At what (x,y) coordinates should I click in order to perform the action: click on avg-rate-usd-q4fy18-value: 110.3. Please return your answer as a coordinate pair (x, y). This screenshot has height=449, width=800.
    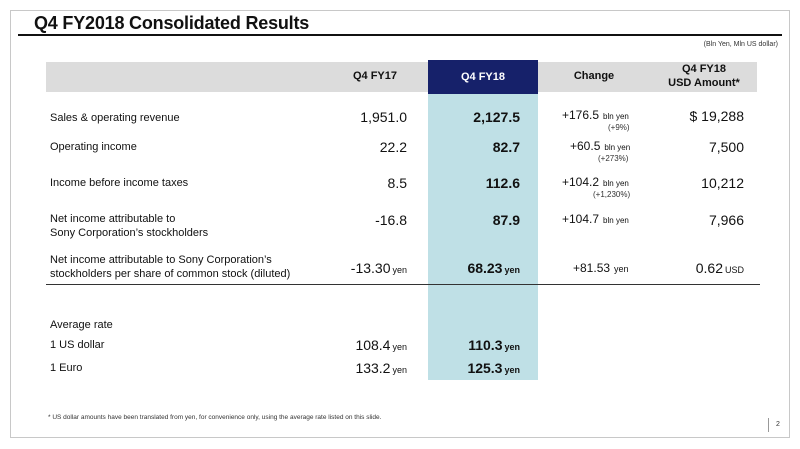
    Looking at the image, I should click on (485, 345).